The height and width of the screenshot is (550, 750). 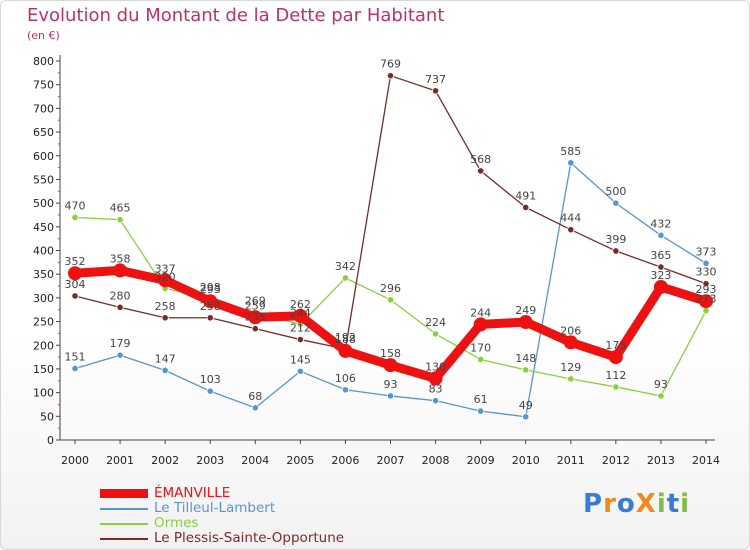 What do you see at coordinates (43, 369) in the screenshot?
I see `y-tick-label: 150` at bounding box center [43, 369].